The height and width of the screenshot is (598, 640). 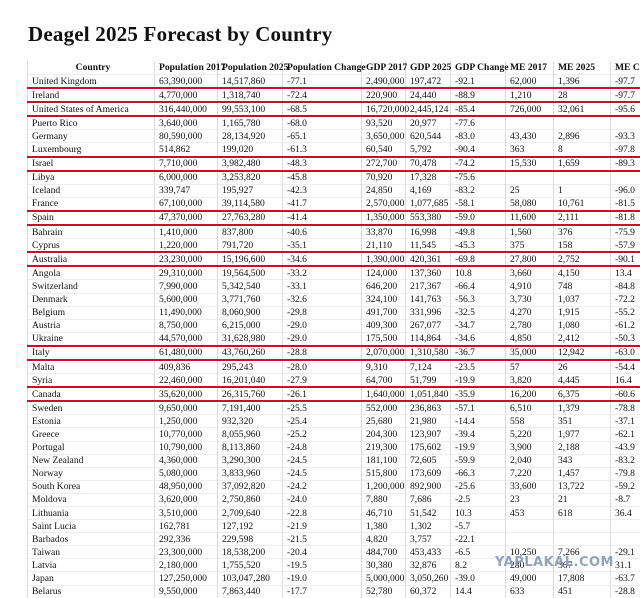 What do you see at coordinates (186, 460) in the screenshot?
I see `value-cell: 4,360,000` at bounding box center [186, 460].